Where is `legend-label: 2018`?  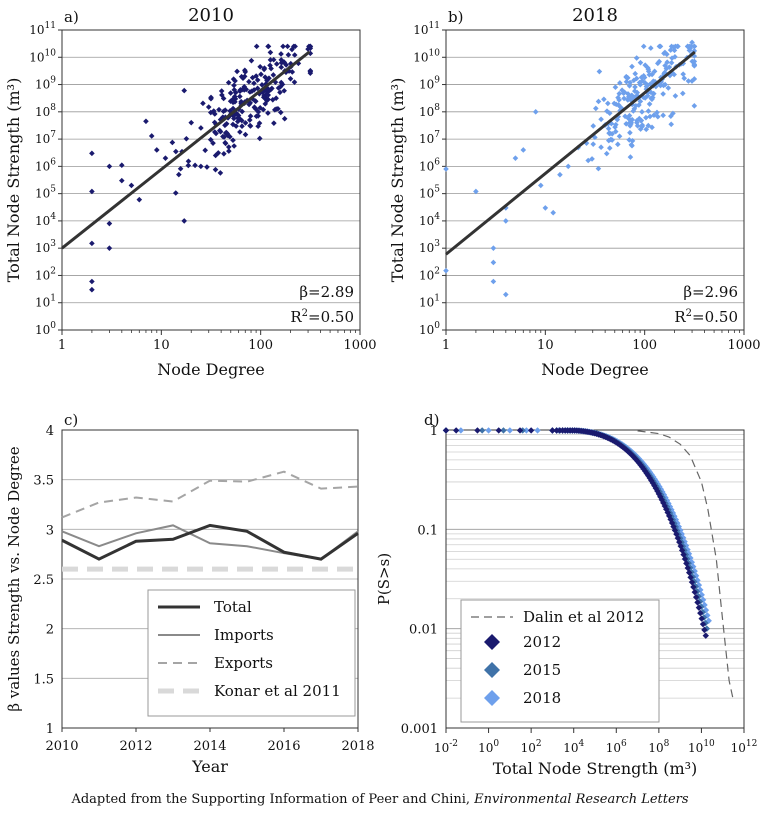
legend-label: 2018 is located at coordinates (542, 698).